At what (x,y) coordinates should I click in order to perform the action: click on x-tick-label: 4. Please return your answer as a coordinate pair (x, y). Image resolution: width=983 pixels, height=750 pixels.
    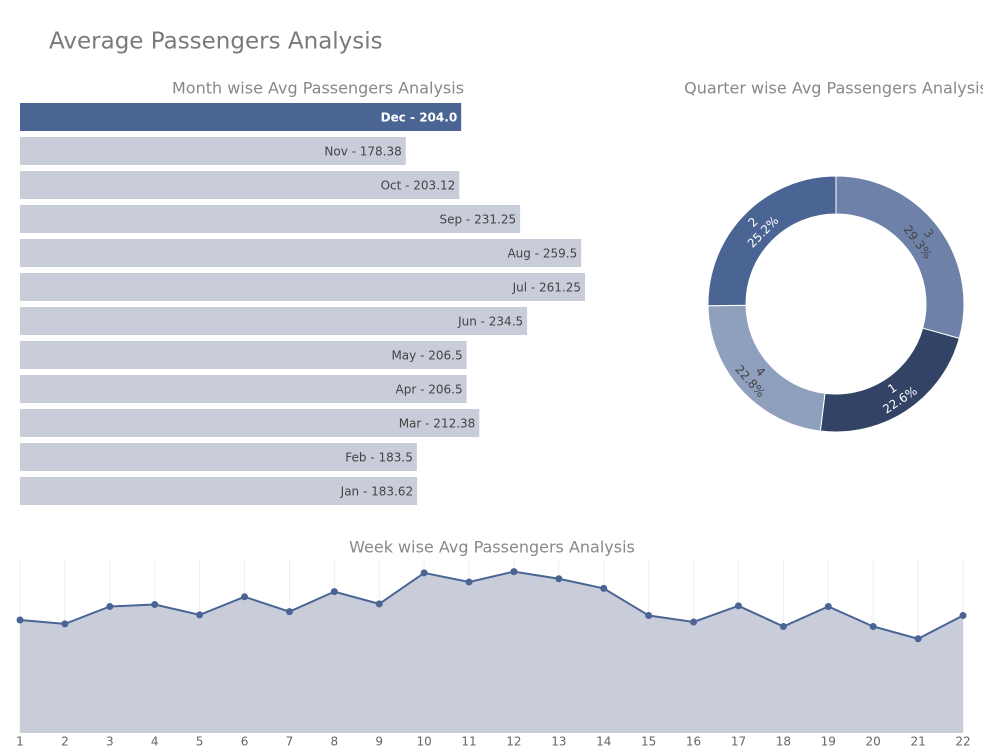
    Looking at the image, I should click on (155, 742).